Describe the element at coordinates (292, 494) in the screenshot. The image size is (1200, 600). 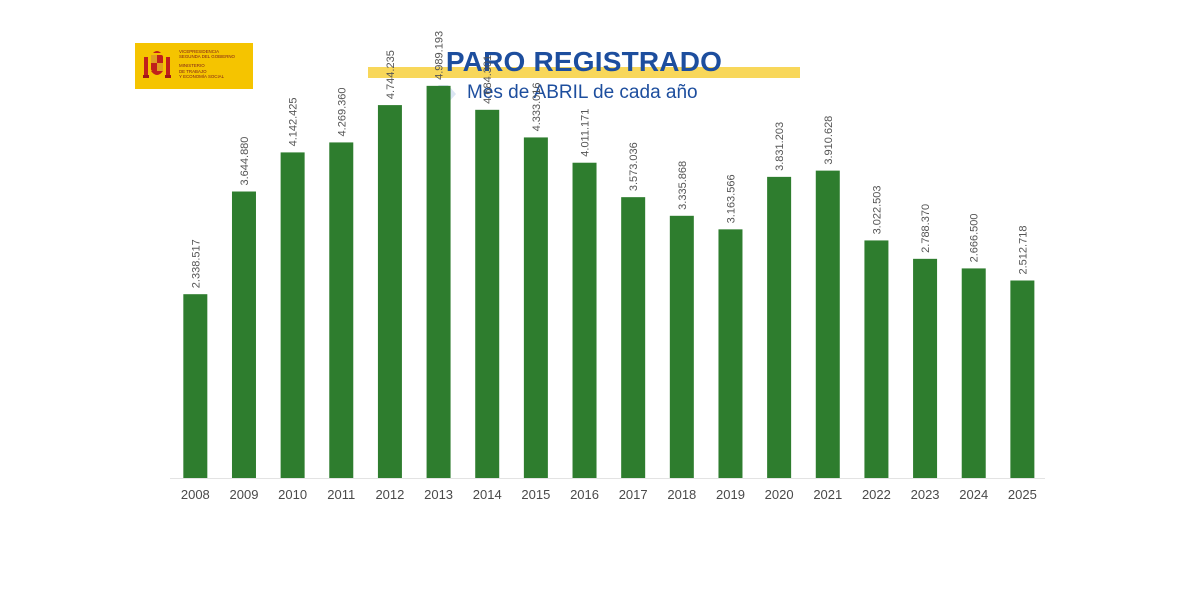
I see `x-tick-label: 2010` at that location.